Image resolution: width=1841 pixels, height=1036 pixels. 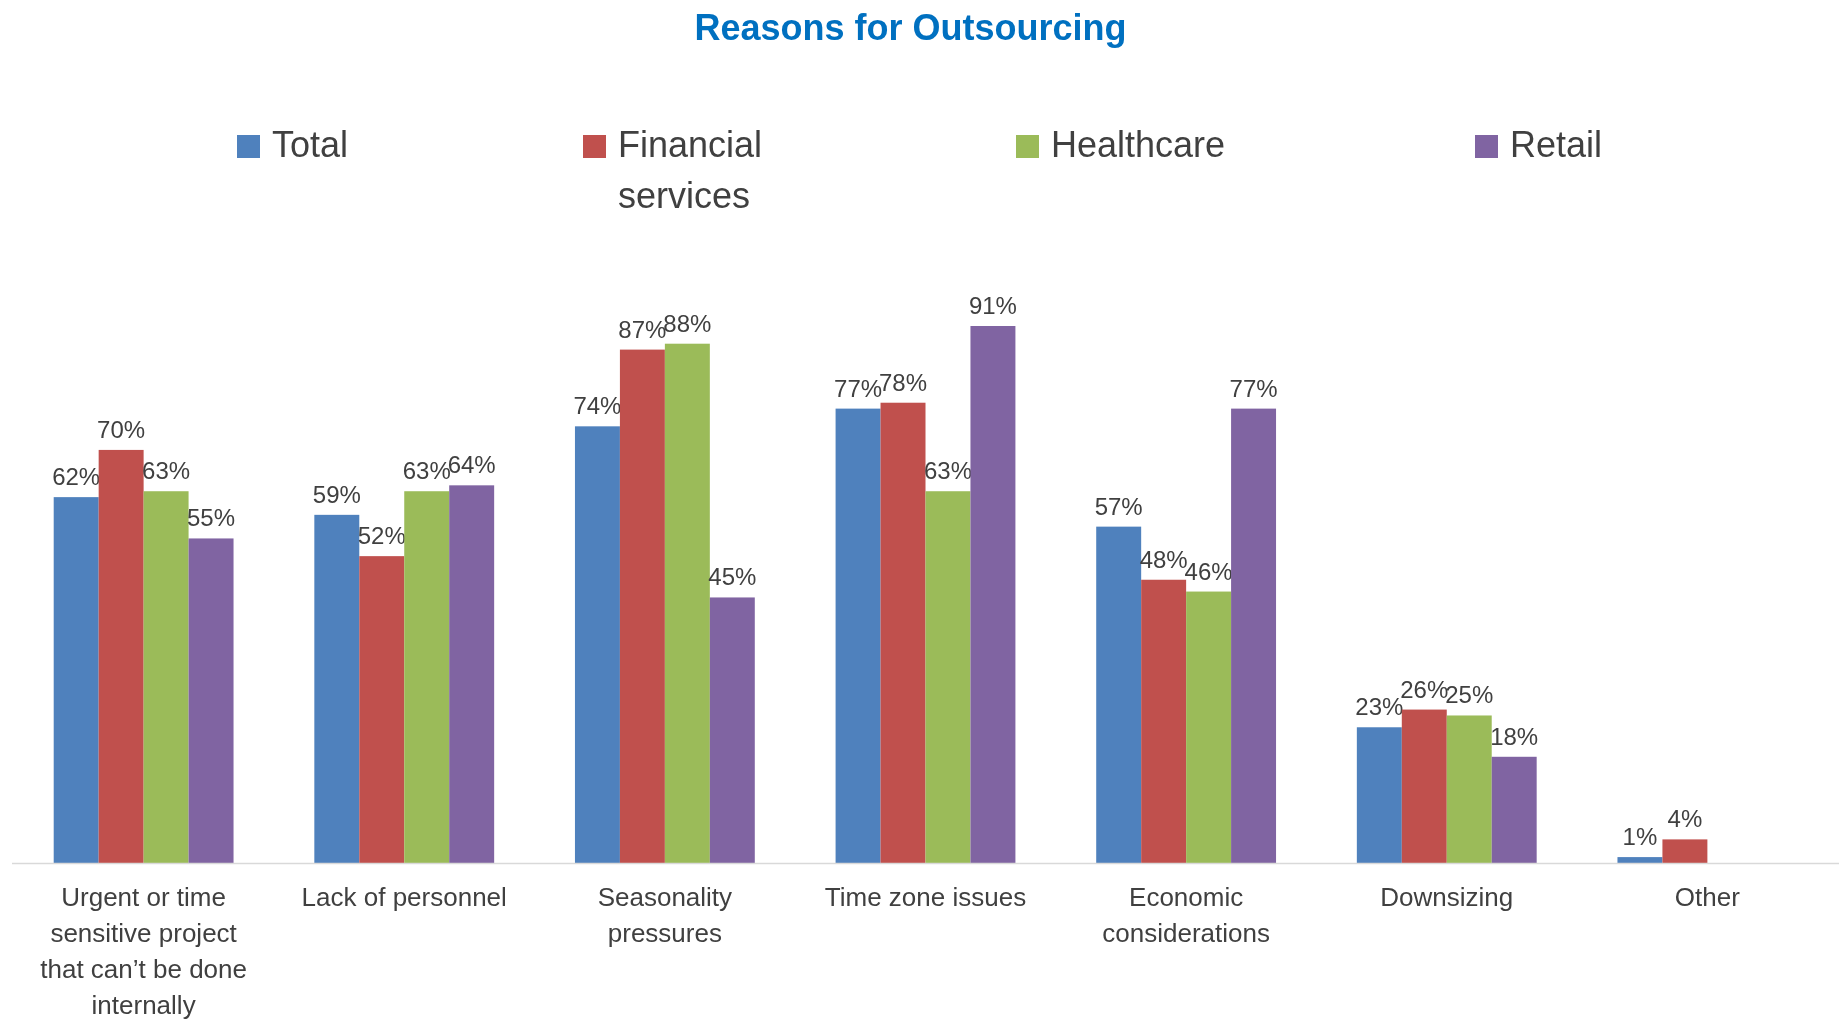 What do you see at coordinates (597, 406) in the screenshot?
I see `data-label: 74%` at bounding box center [597, 406].